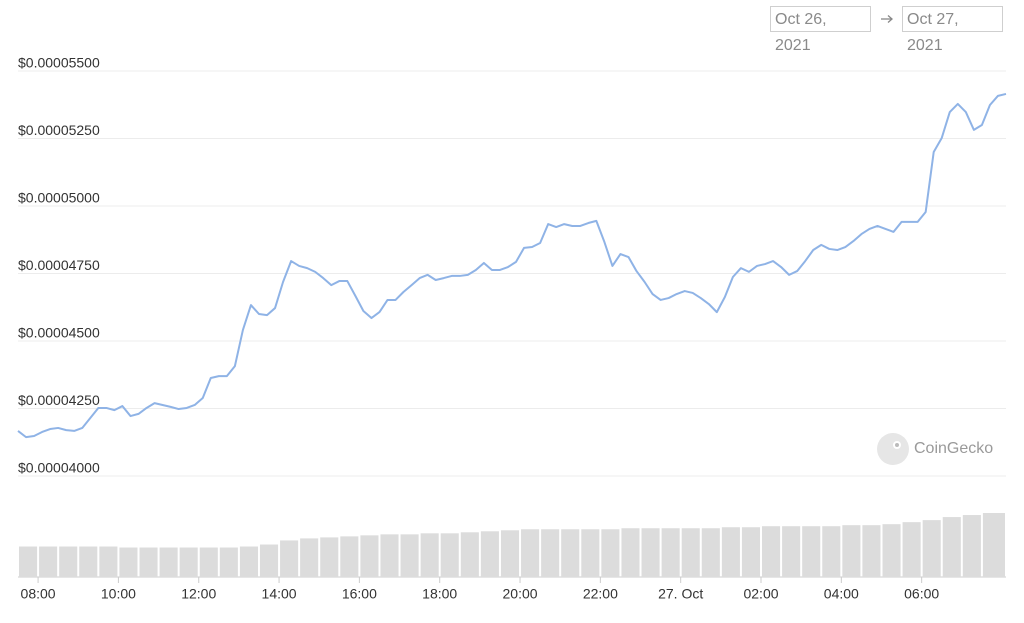 Image resolution: width=1024 pixels, height=623 pixels. I want to click on x-tick-label: 10:00, so click(118, 594).